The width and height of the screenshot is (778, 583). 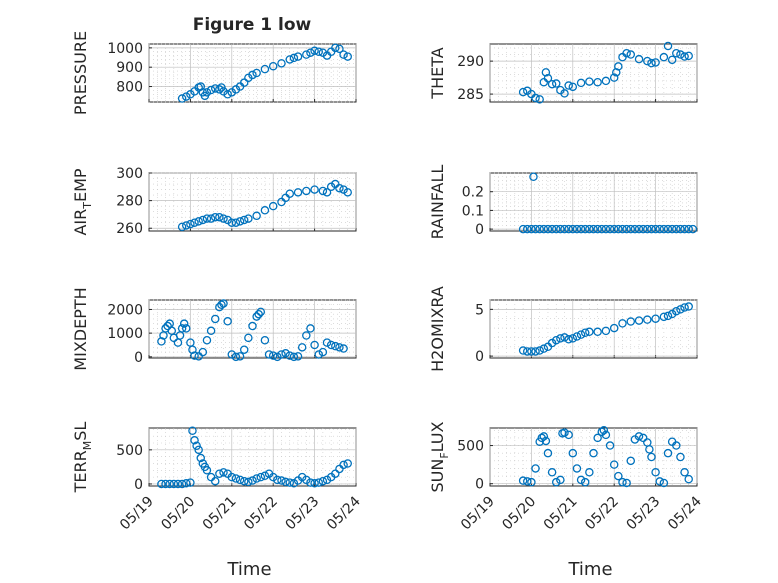 I want to click on y-tick-label: 5, so click(x=479, y=310).